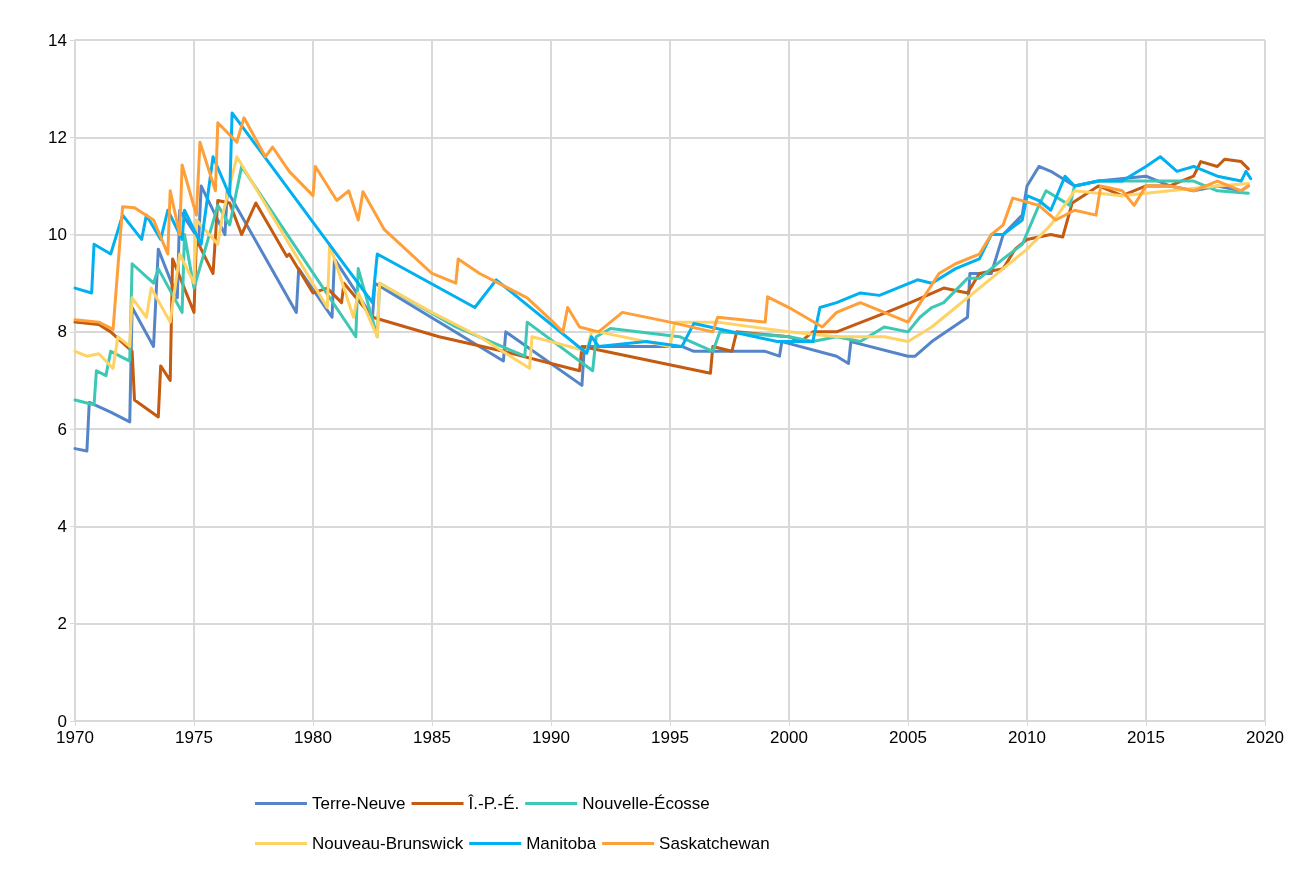 This screenshot has width=1309, height=869. Describe the element at coordinates (493, 803) in the screenshot. I see `legend-label: Î.-P.-É.` at that location.